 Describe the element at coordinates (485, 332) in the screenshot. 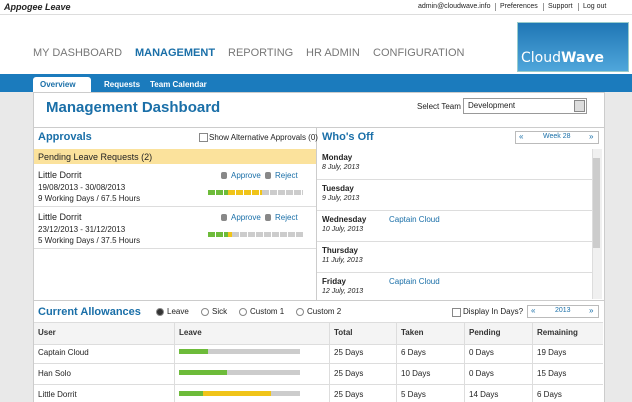

I see `column-header: Pending` at that location.